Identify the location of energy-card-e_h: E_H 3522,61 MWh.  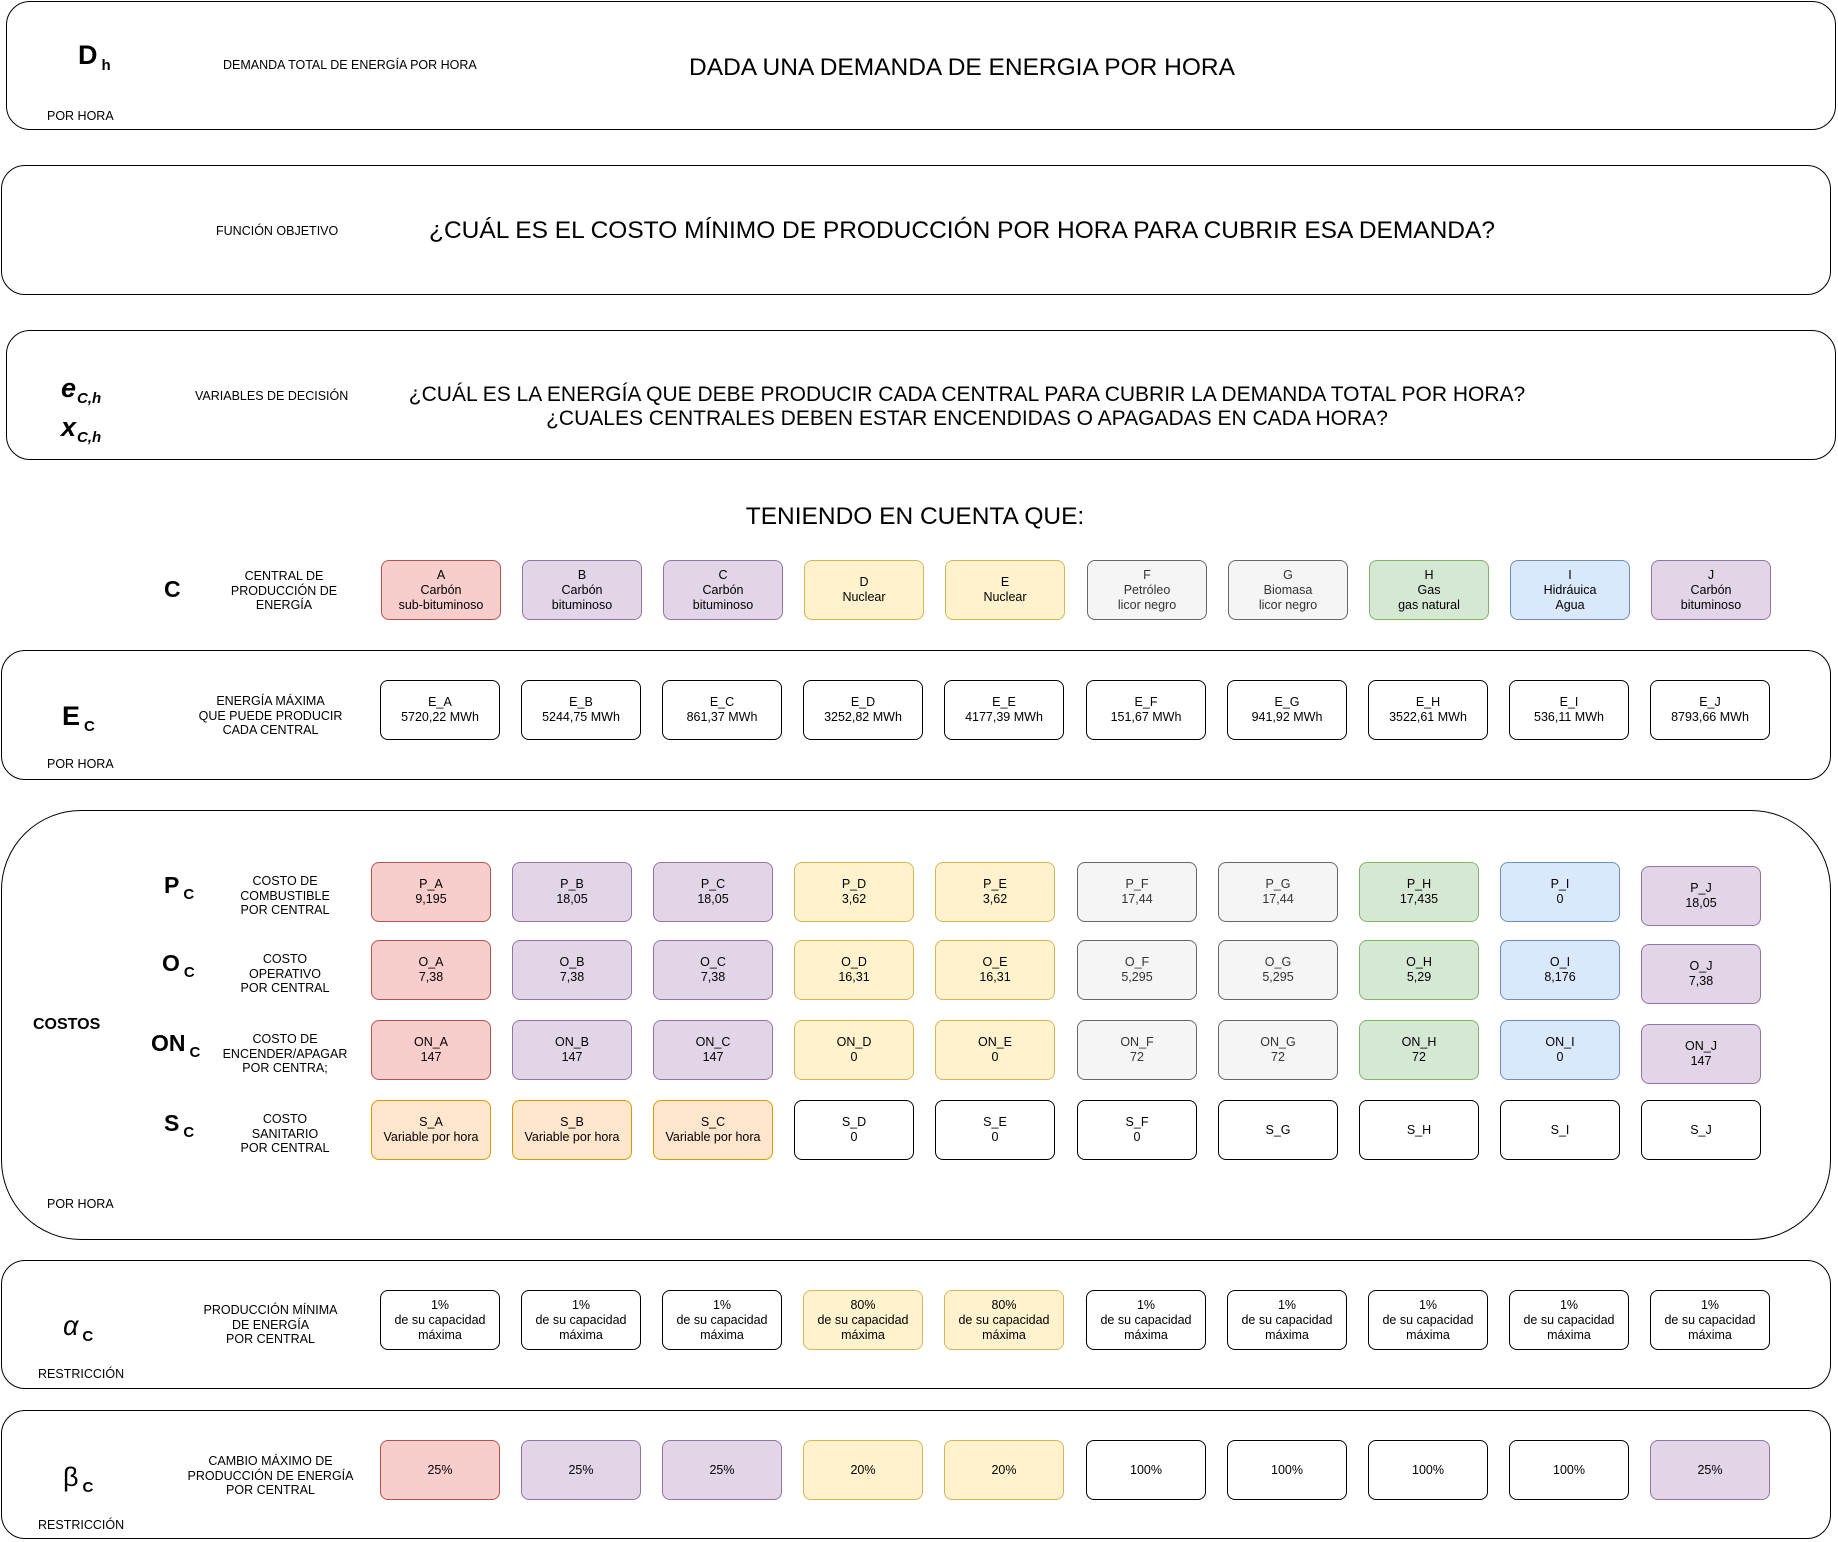
(1428, 710).